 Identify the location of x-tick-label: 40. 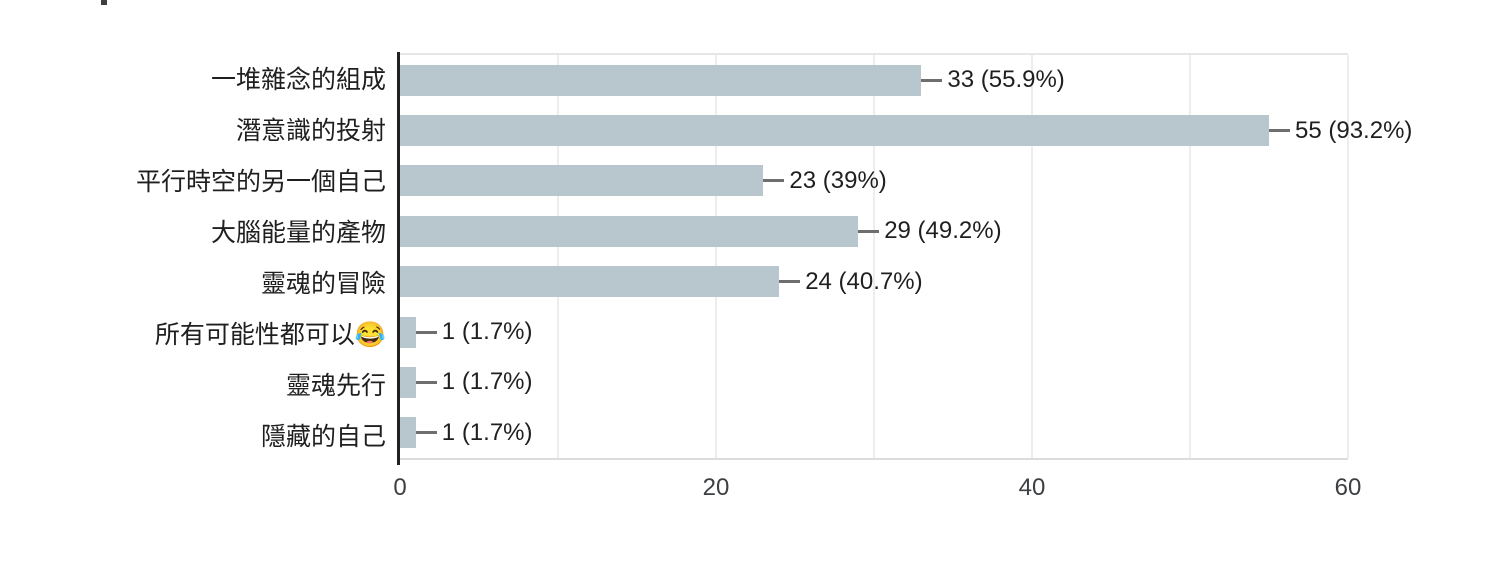
(1032, 487).